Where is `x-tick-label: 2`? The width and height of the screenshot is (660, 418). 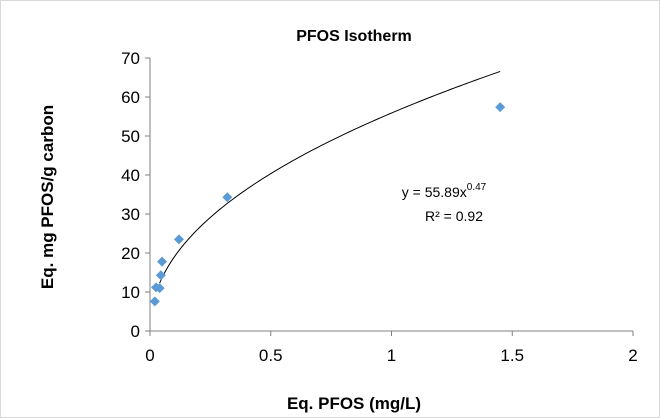 x-tick-label: 2 is located at coordinates (632, 355).